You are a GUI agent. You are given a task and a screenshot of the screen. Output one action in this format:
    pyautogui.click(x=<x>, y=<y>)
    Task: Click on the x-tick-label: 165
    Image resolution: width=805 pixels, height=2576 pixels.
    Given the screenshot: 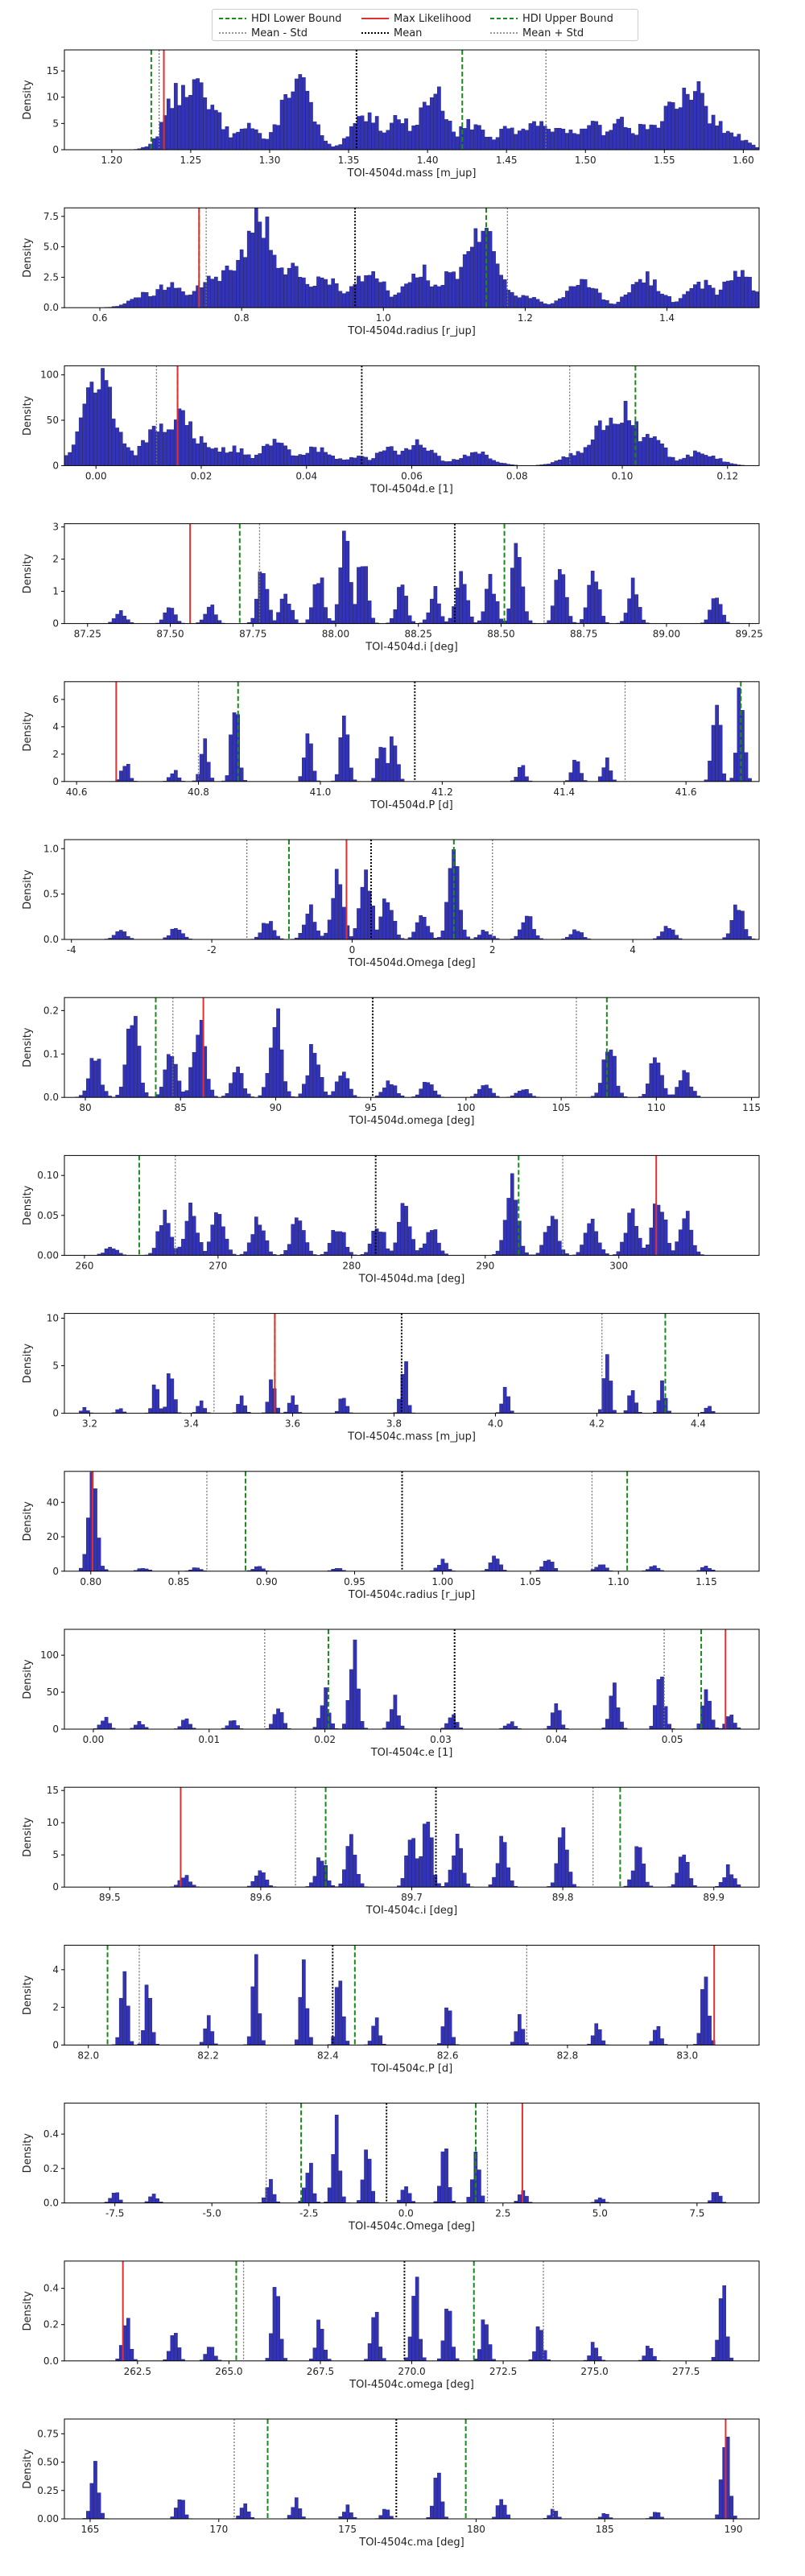 What is the action you would take?
    pyautogui.click(x=90, y=2529)
    